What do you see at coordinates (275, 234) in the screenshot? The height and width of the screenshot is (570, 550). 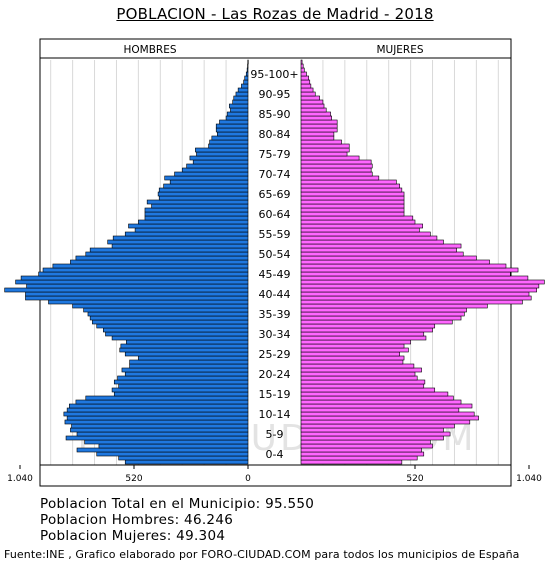 I see `age-group-label: 55-59` at bounding box center [275, 234].